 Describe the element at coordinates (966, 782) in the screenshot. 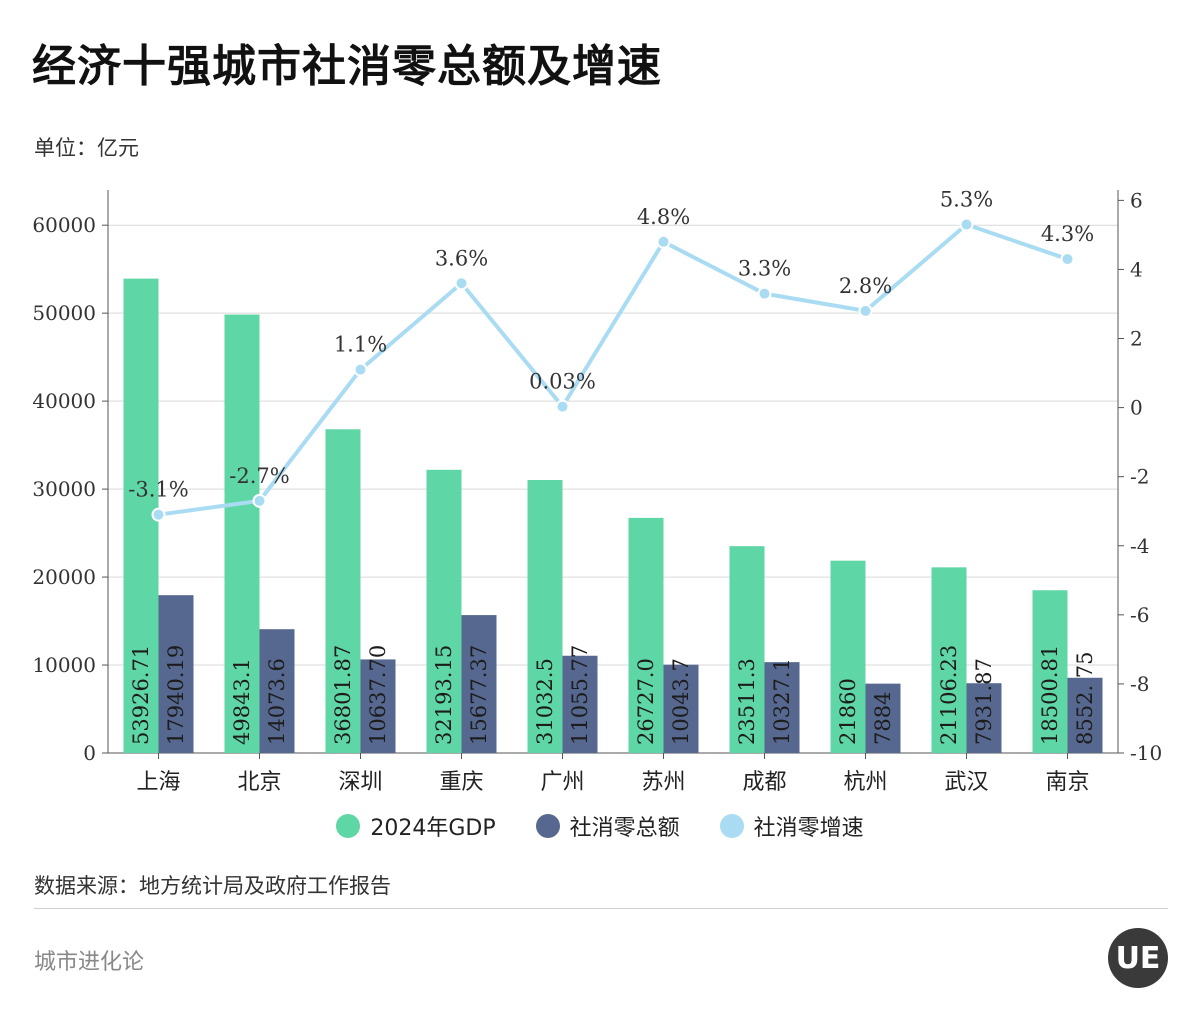

I see `x-axis-tick-label: 武汉` at that location.